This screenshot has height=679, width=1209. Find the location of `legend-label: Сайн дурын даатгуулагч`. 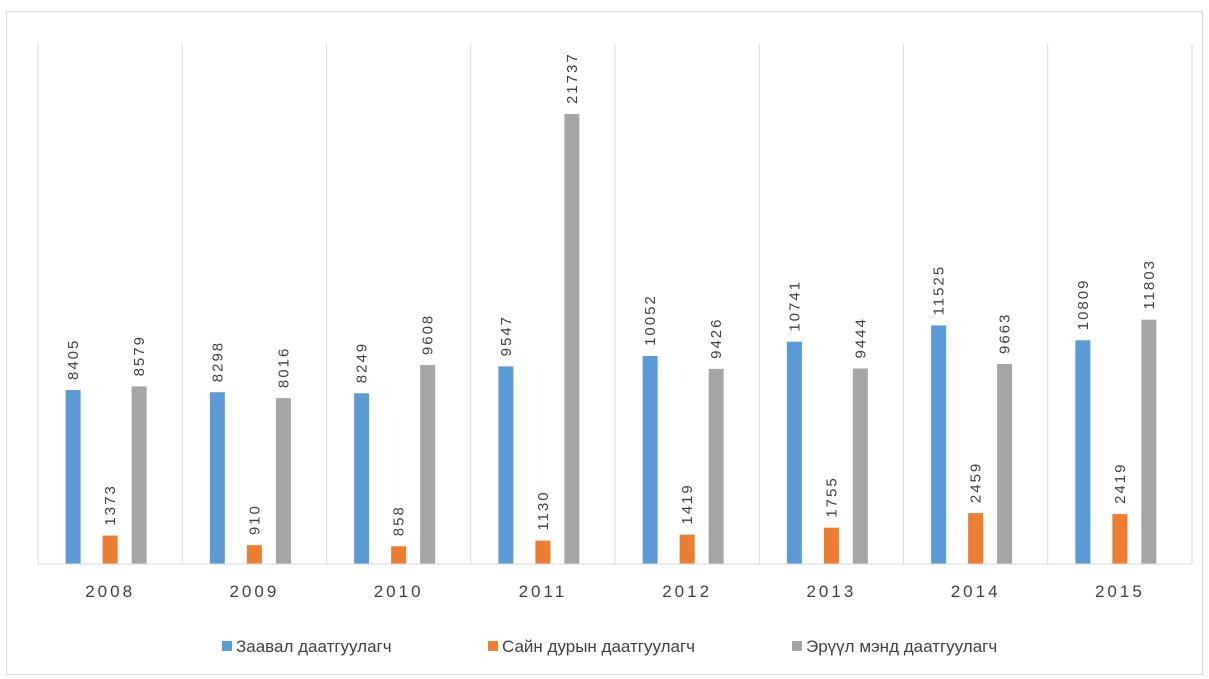

legend-label: Сайн дурын даатгуулагч is located at coordinates (598, 646).